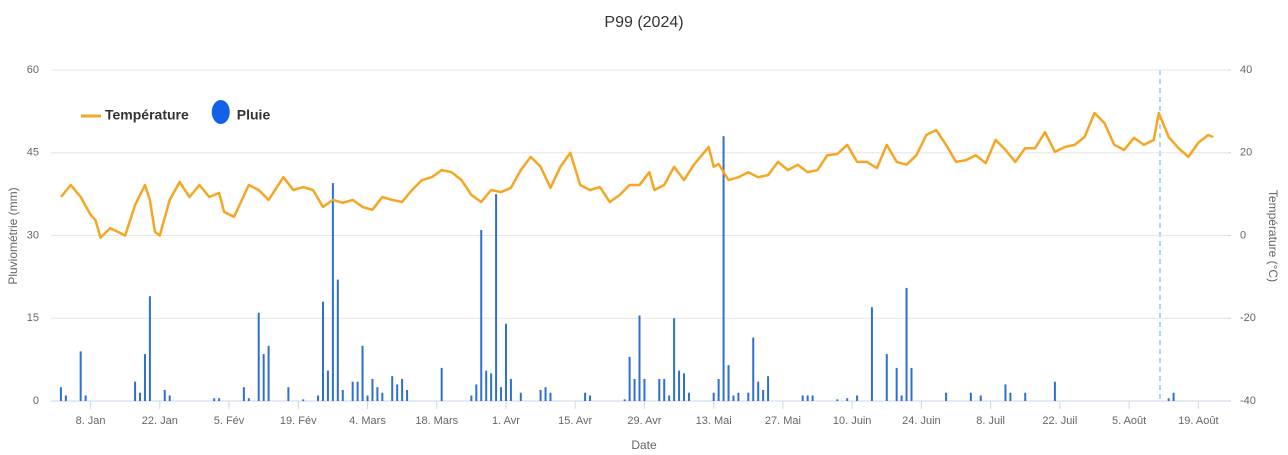 The image size is (1288, 455). Describe the element at coordinates (1246, 153) in the screenshot. I see `y2-tick-label: 20` at that location.